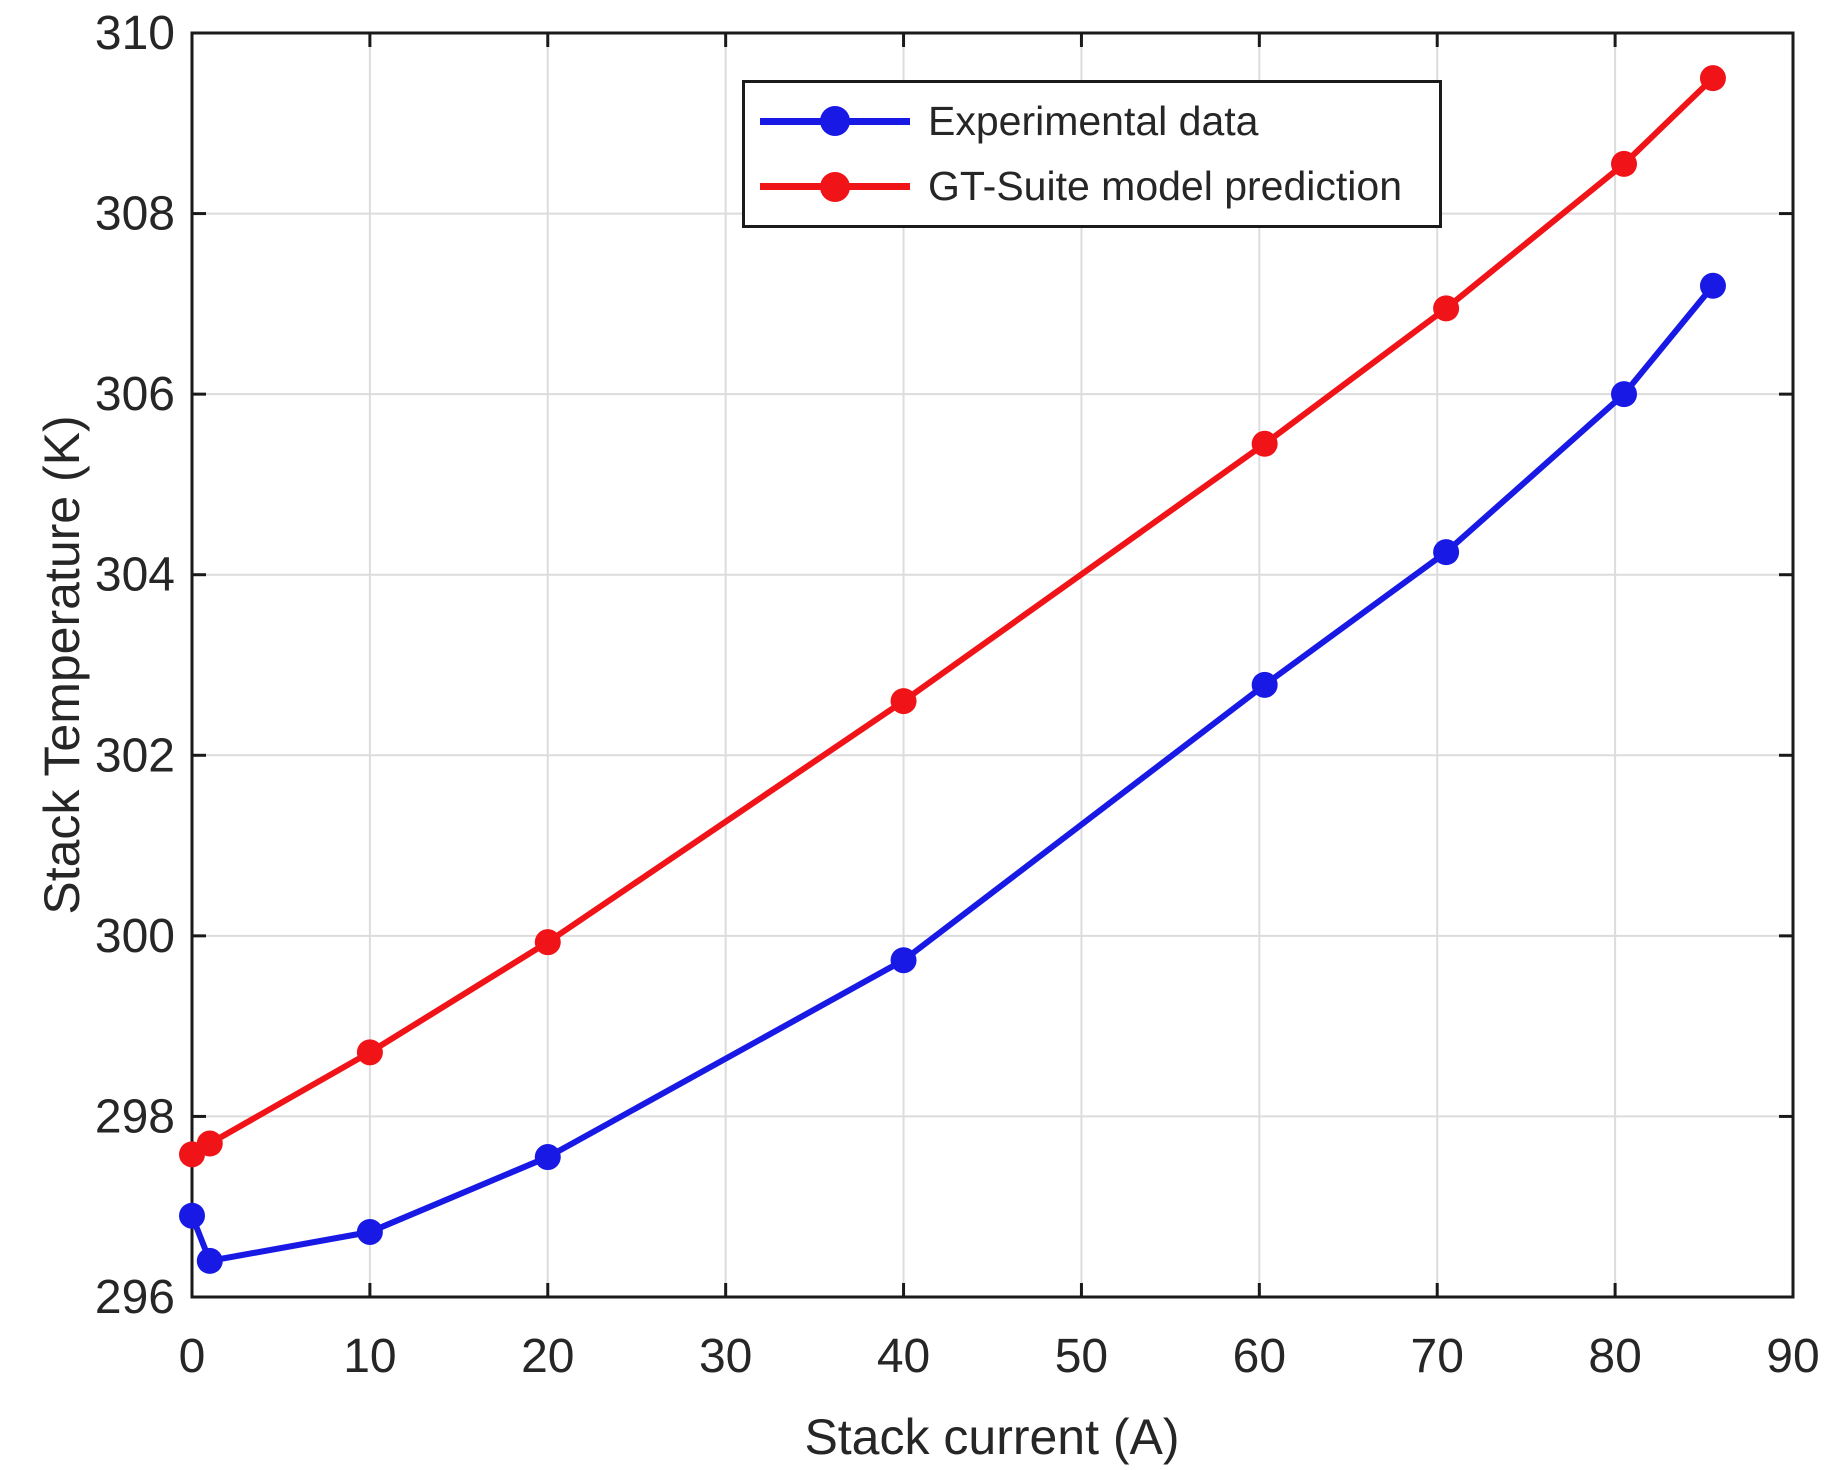 This screenshot has height=1470, width=1839. What do you see at coordinates (135, 1297) in the screenshot?
I see `y-tick-label: 296` at bounding box center [135, 1297].